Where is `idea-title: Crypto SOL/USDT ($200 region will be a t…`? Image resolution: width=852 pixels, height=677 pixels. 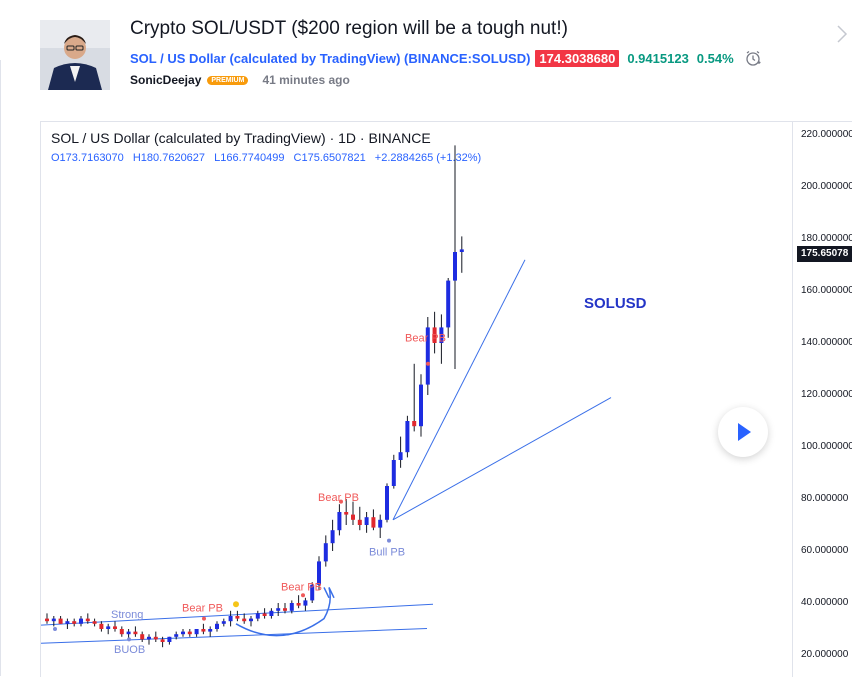 idea-title: Crypto SOL/USDT ($200 region will be a t… is located at coordinates (349, 28).